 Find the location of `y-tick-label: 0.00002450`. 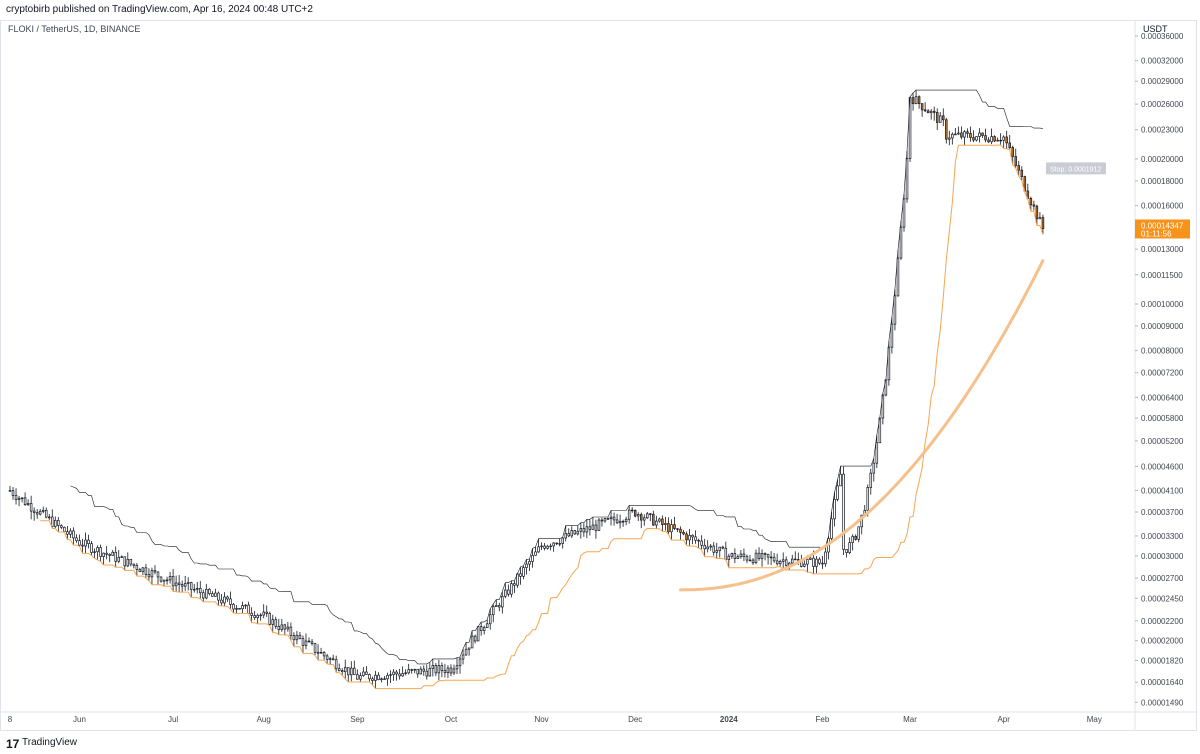

y-tick-label: 0.00002450 is located at coordinates (1162, 598).